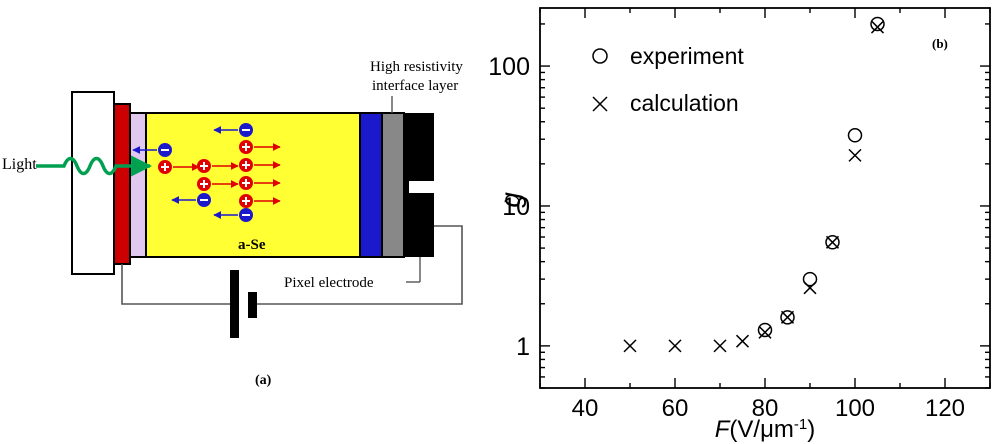  Describe the element at coordinates (329, 283) in the screenshot. I see `pixel-label: Pixel electrode` at that location.